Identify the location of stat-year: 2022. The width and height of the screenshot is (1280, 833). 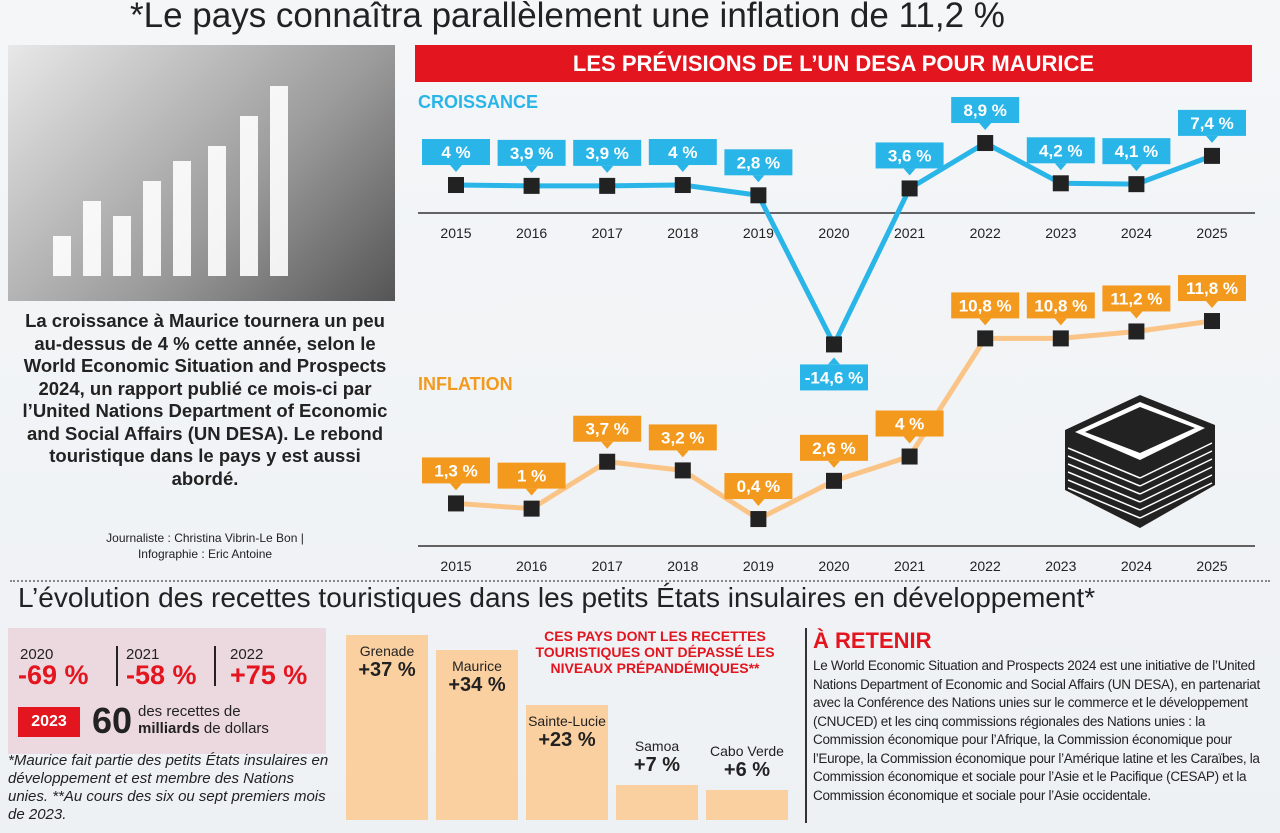
(247, 654).